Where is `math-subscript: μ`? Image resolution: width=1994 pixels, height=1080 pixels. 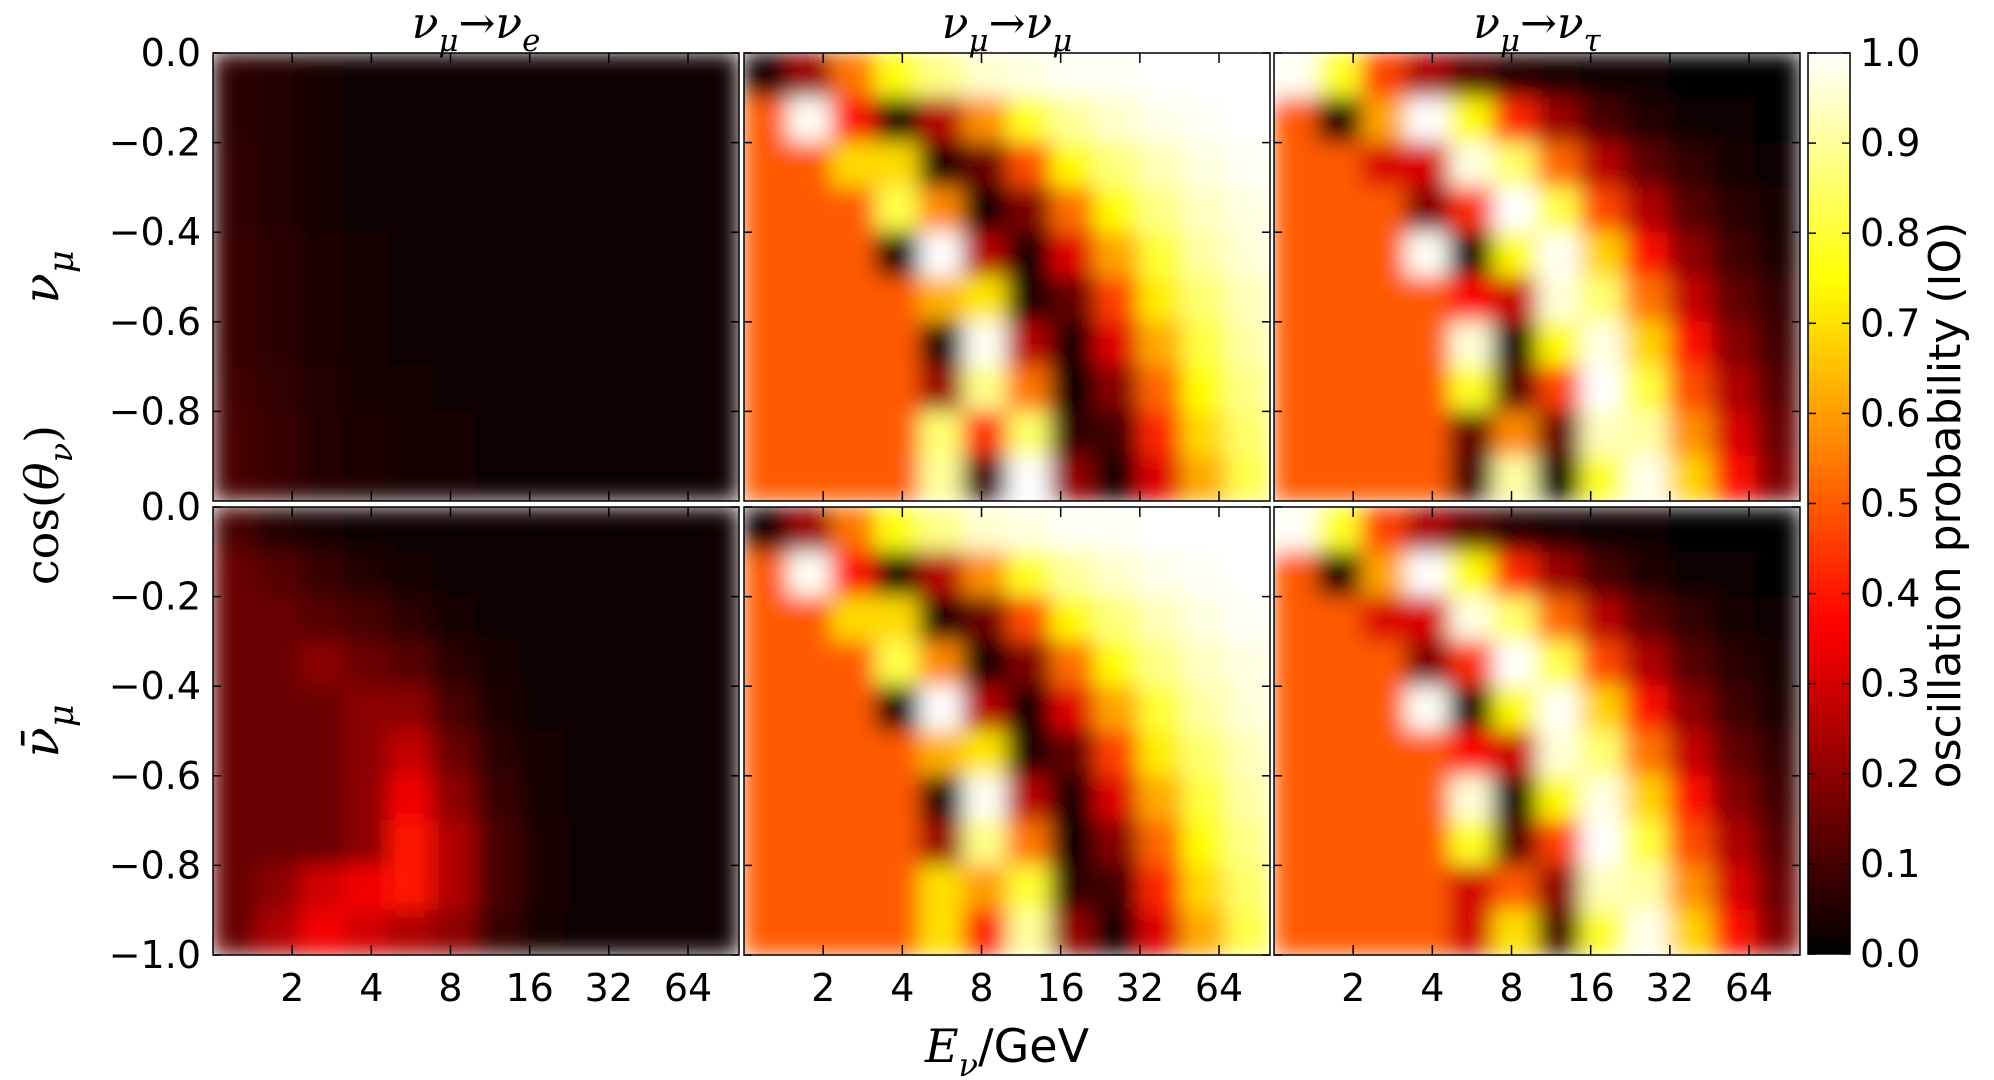
math-subscript: μ is located at coordinates (979, 41).